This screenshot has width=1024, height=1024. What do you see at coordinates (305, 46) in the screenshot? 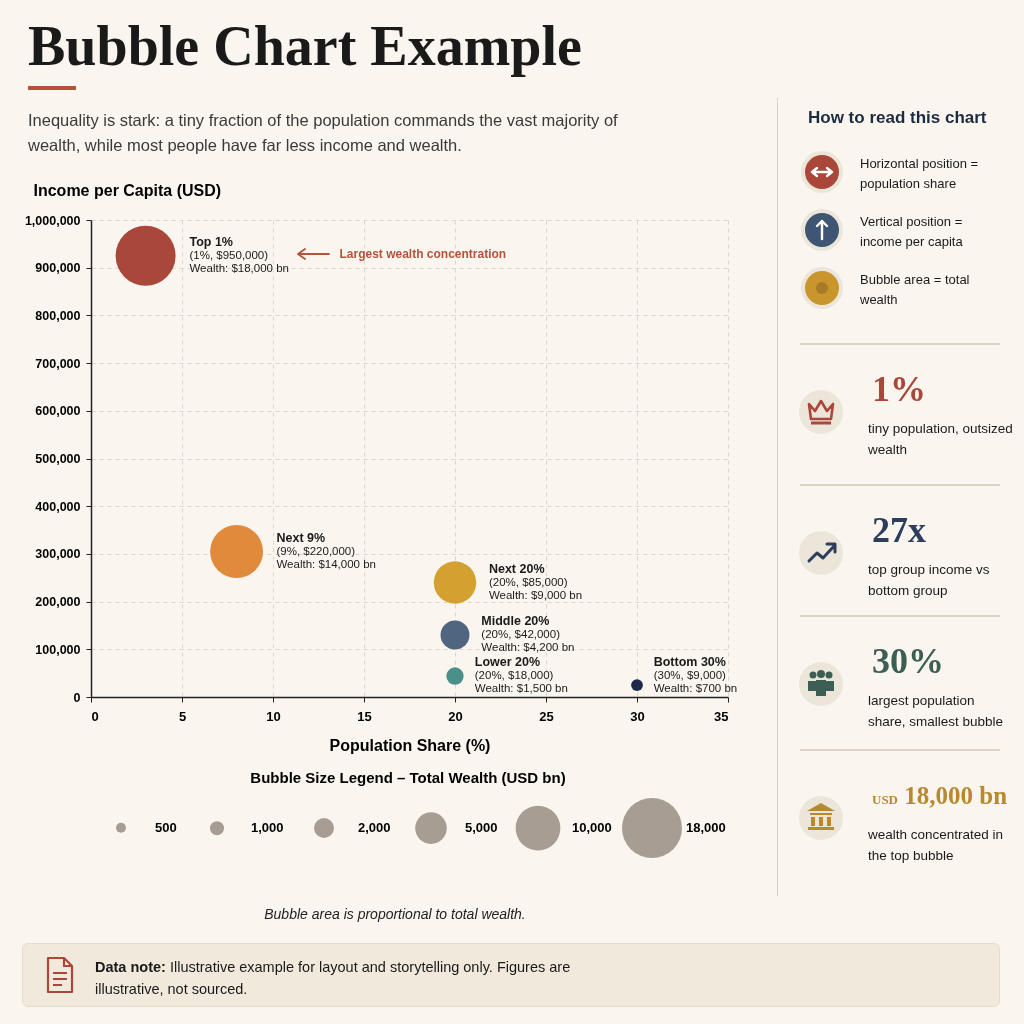
I see `chart-title: Bubble Chart Example` at bounding box center [305, 46].